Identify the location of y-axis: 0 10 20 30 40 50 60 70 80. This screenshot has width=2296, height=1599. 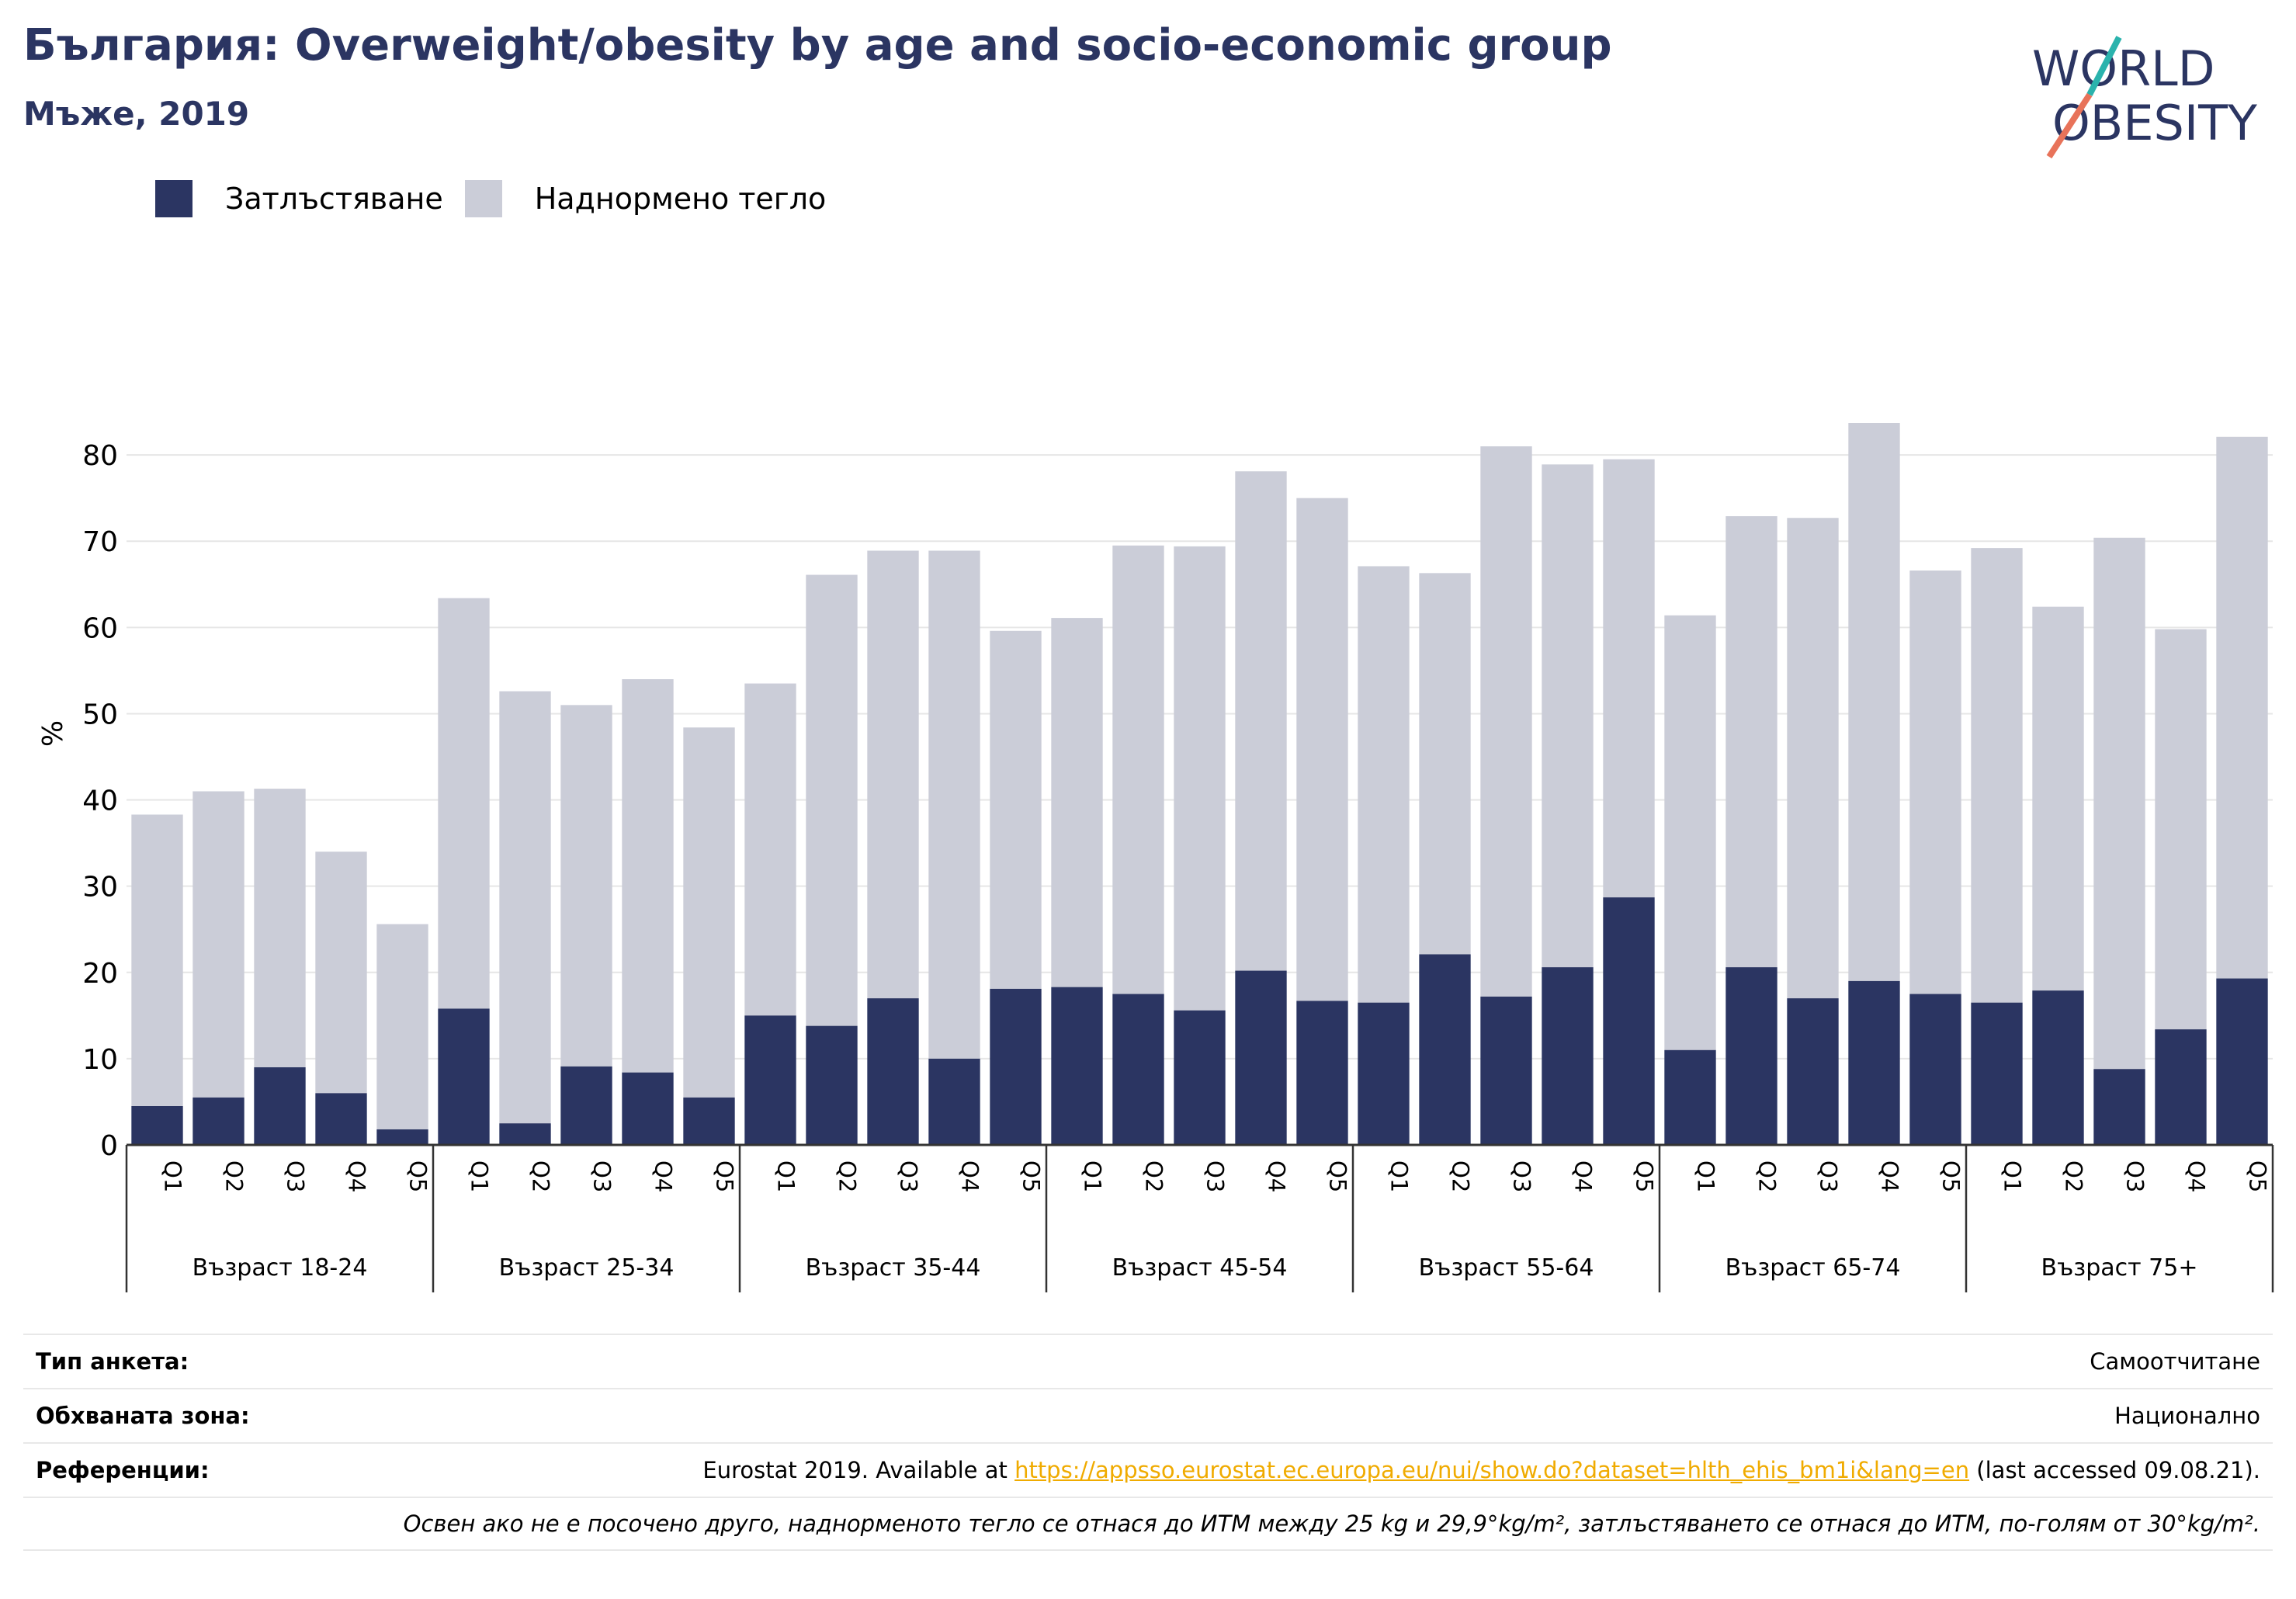
(100, 801).